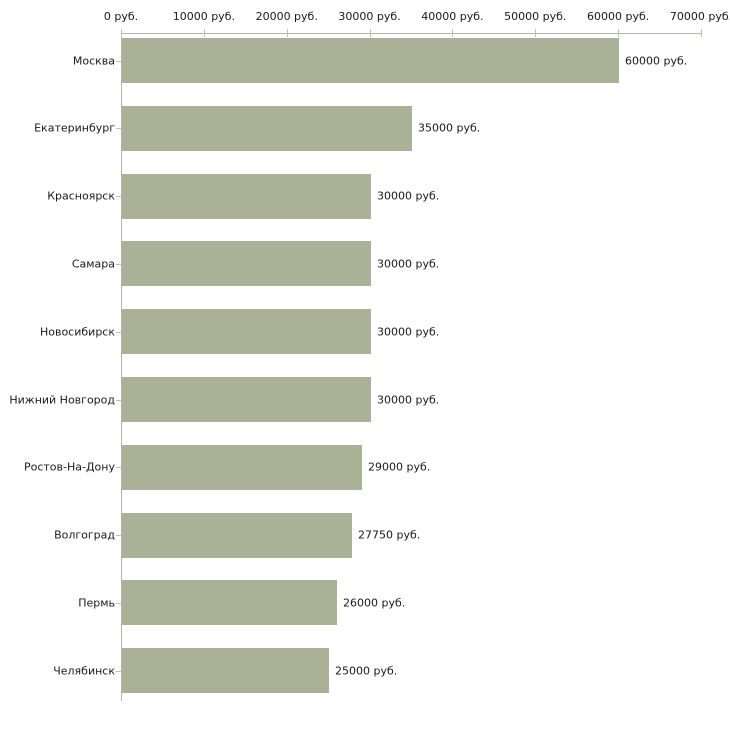 The image size is (730, 730). What do you see at coordinates (399, 467) in the screenshot?
I see `value-label: 29000 руб.` at bounding box center [399, 467].